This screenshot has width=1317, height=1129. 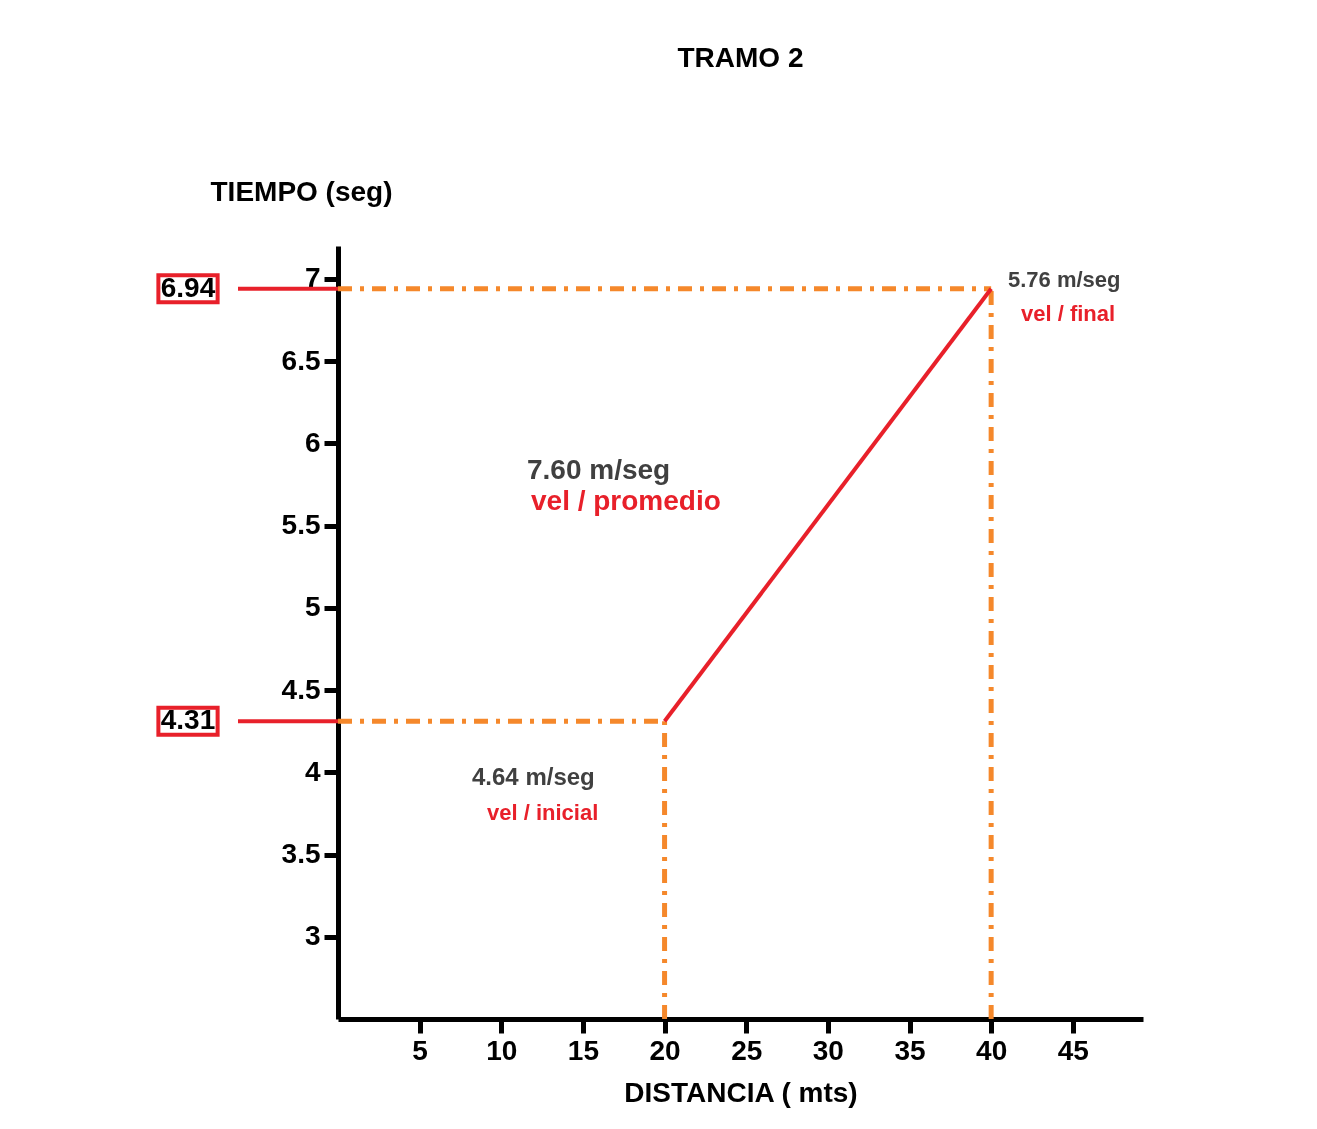 What do you see at coordinates (301, 360) in the screenshot?
I see `y-tick-label: 6.5` at bounding box center [301, 360].